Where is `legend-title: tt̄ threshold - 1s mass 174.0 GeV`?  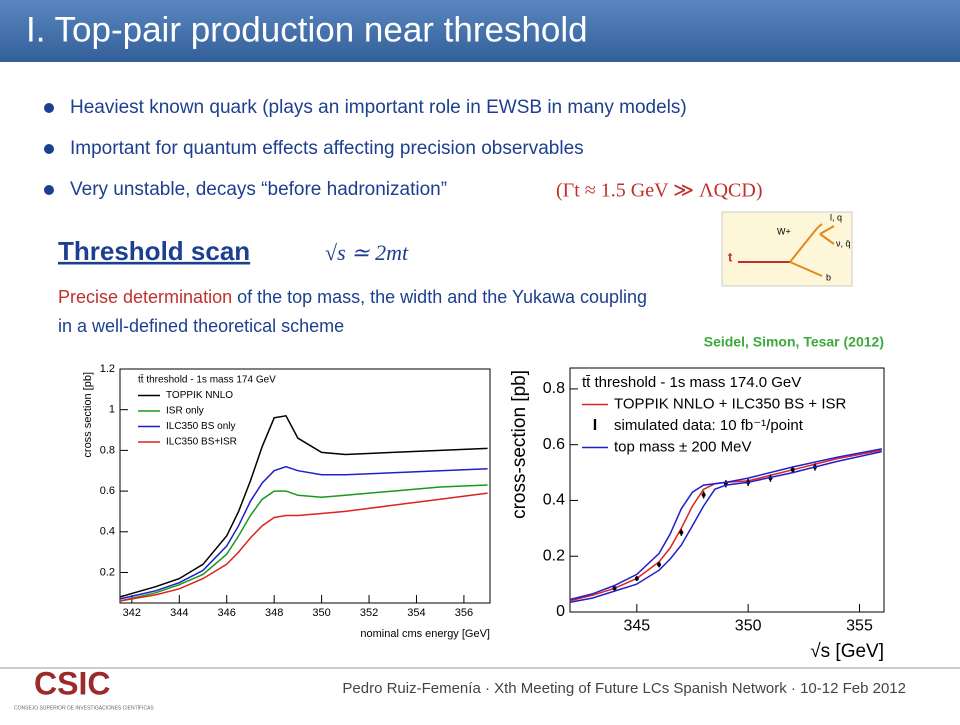 legend-title: tt̄ threshold - 1s mass 174.0 GeV is located at coordinates (691, 382).